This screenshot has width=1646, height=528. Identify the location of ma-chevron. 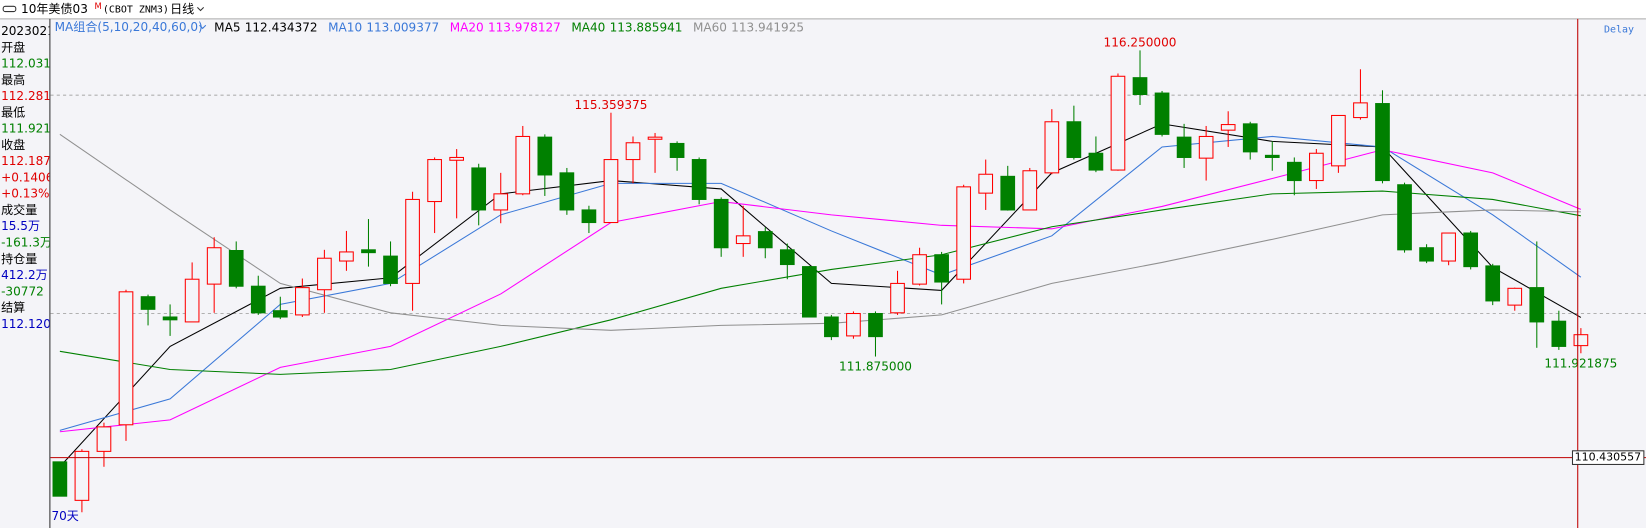
(203, 27).